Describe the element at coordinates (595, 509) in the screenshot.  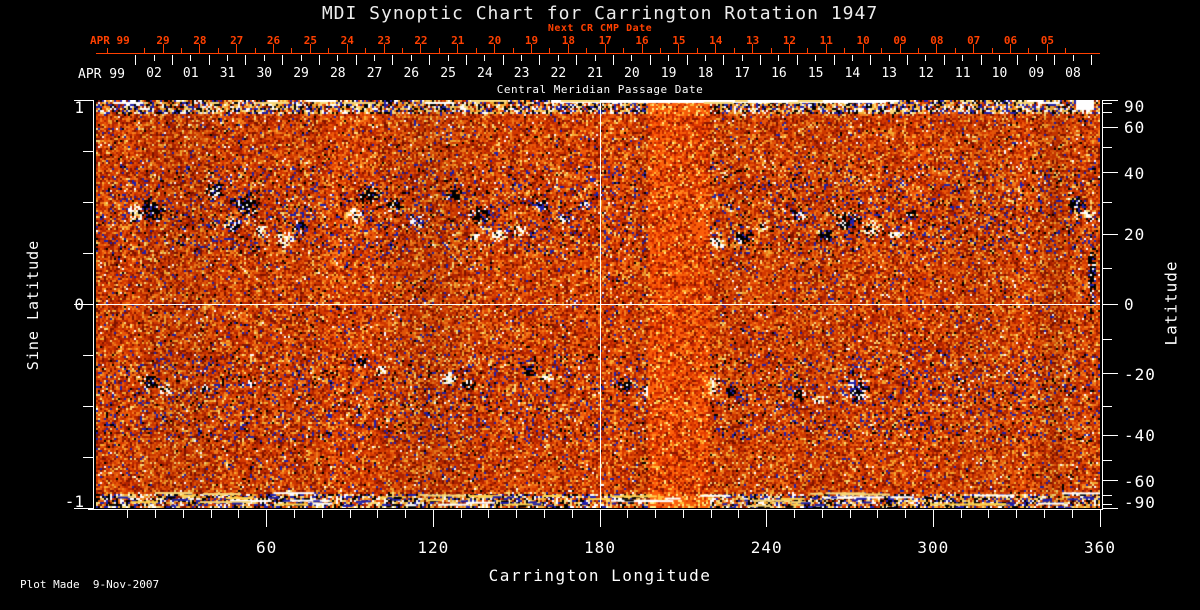
I see `bottom-axis-line` at that location.